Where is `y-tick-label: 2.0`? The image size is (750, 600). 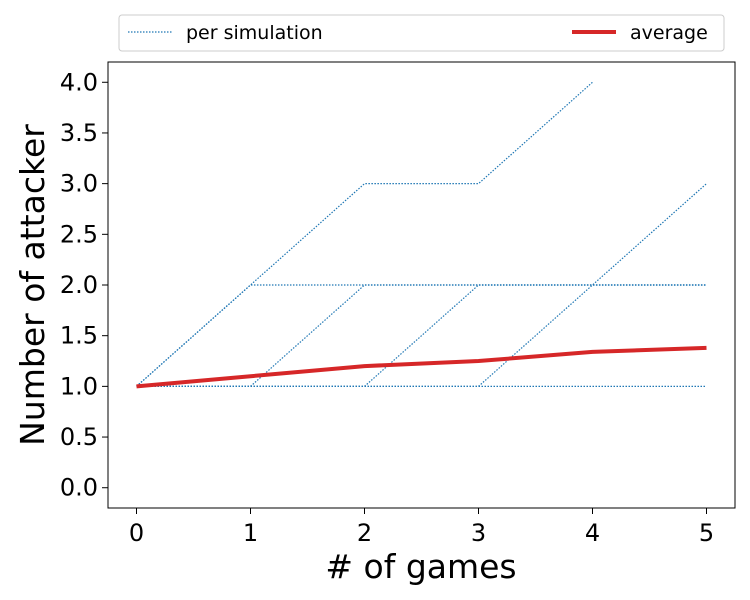
y-tick-label: 2.0 is located at coordinates (79, 285).